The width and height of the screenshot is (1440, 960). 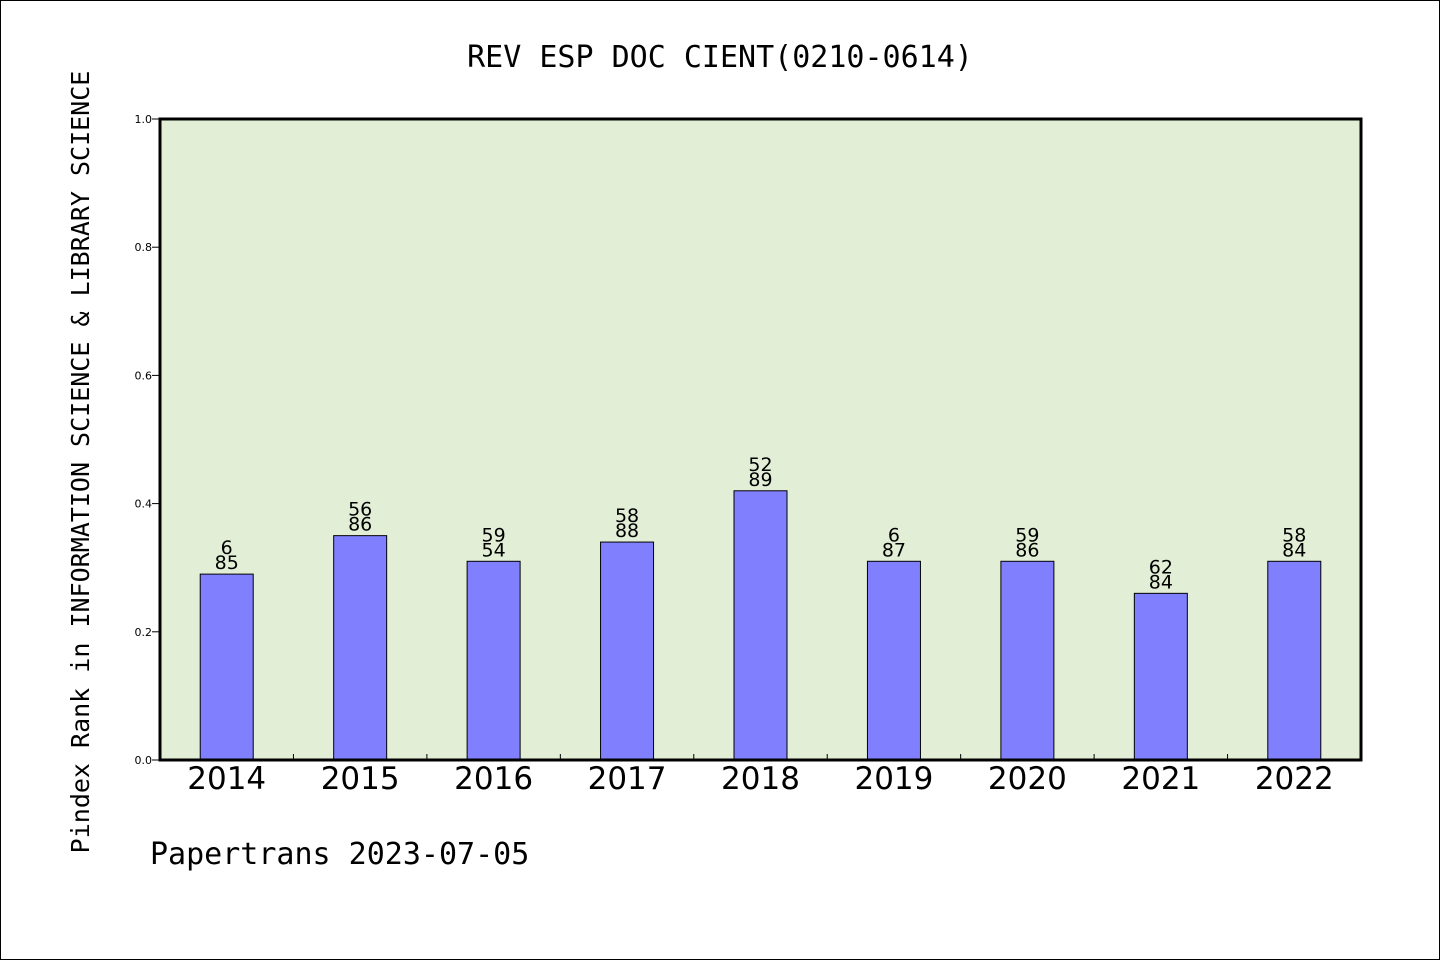 I want to click on x-tick-label: 2014, so click(x=226, y=779).